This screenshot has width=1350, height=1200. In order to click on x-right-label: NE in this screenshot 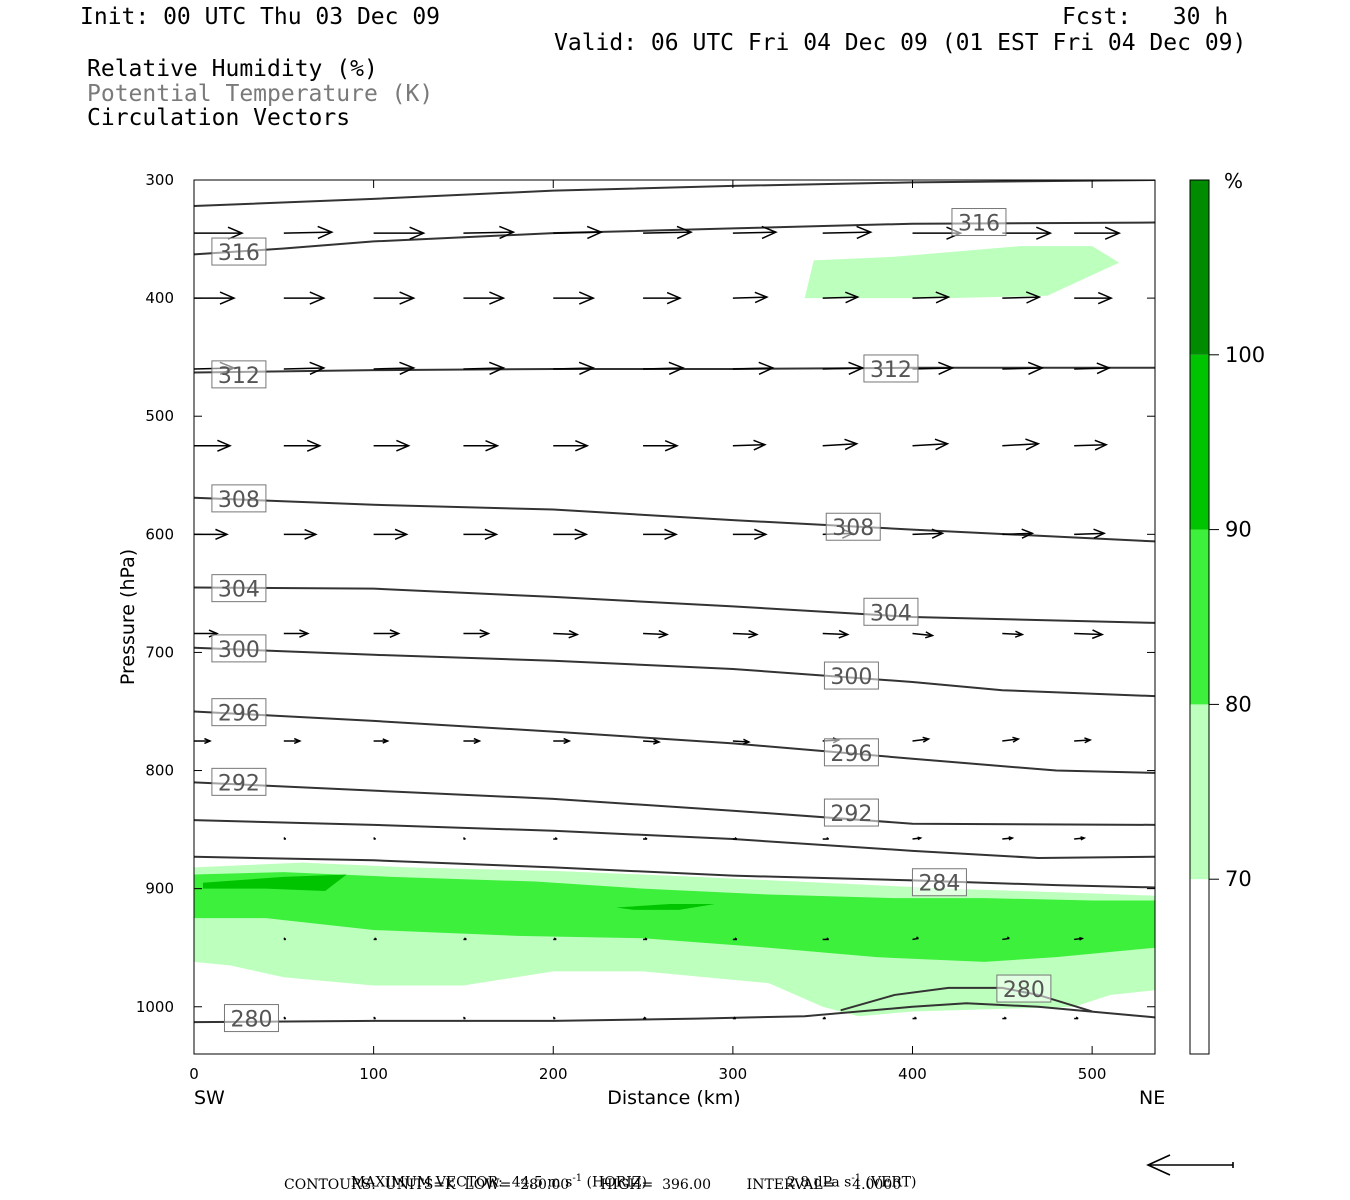, I will do `click(1152, 1098)`.